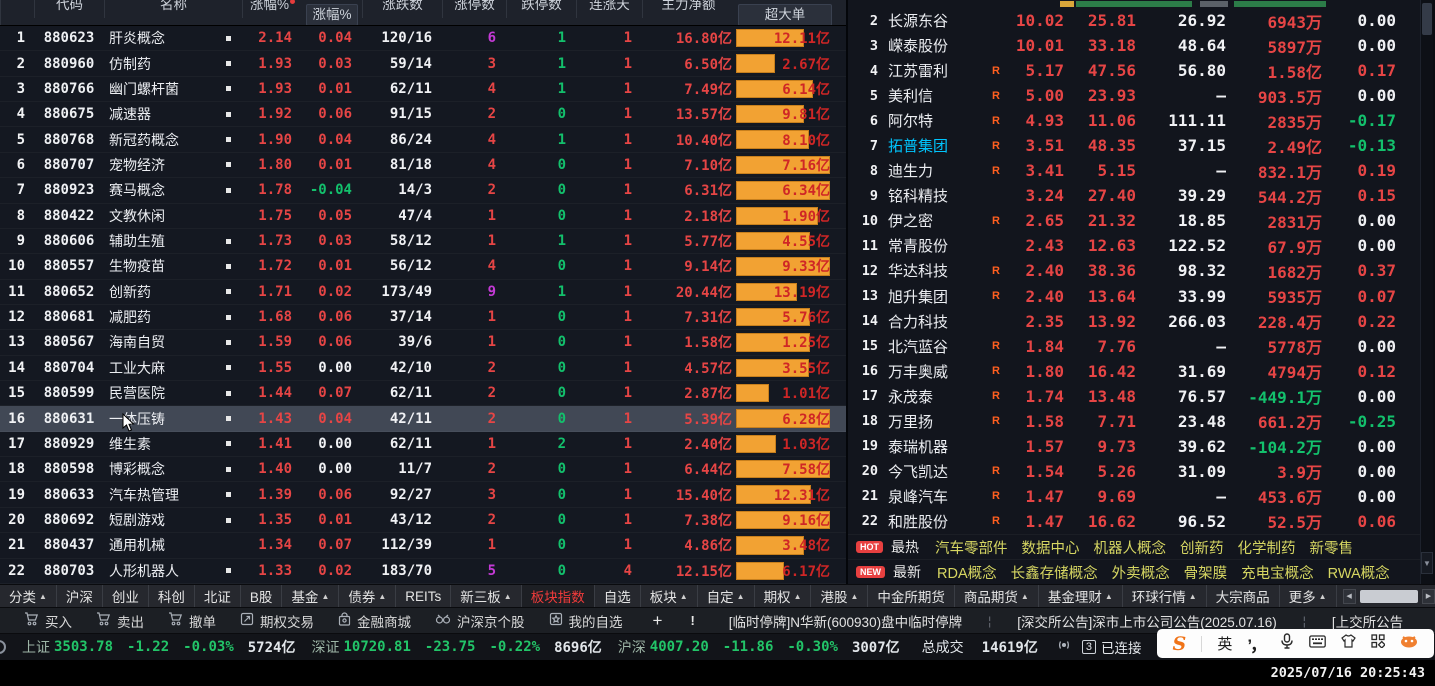 The height and width of the screenshot is (686, 1435). What do you see at coordinates (1367, 622) in the screenshot?
I see `announcement-link: [上交所公告` at bounding box center [1367, 622].